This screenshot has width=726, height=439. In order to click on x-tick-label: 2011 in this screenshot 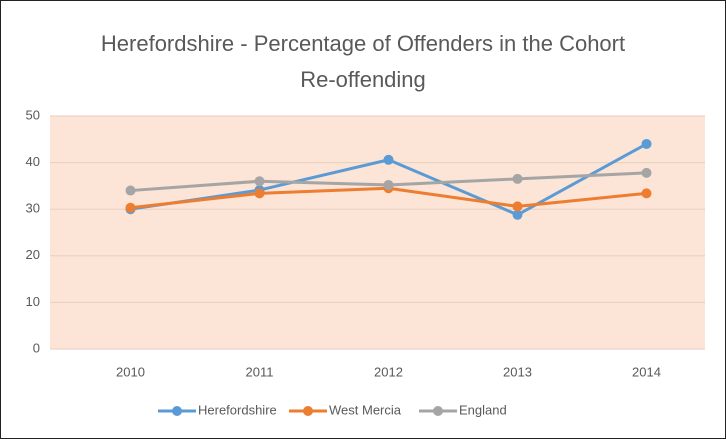, I will do `click(260, 371)`.